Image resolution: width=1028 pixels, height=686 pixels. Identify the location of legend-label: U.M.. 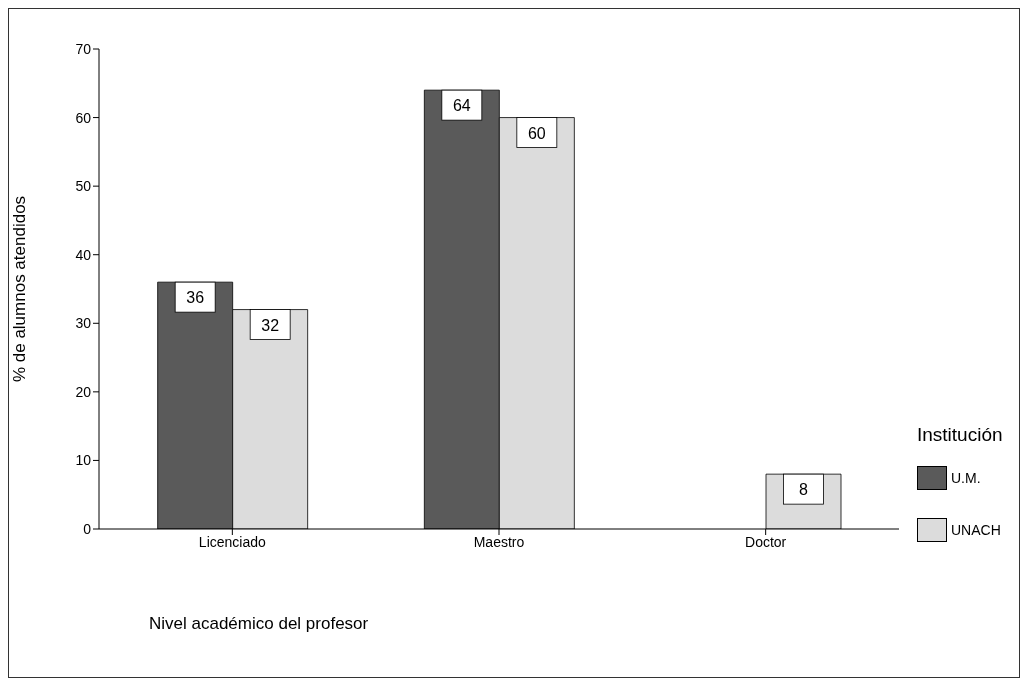
(966, 478).